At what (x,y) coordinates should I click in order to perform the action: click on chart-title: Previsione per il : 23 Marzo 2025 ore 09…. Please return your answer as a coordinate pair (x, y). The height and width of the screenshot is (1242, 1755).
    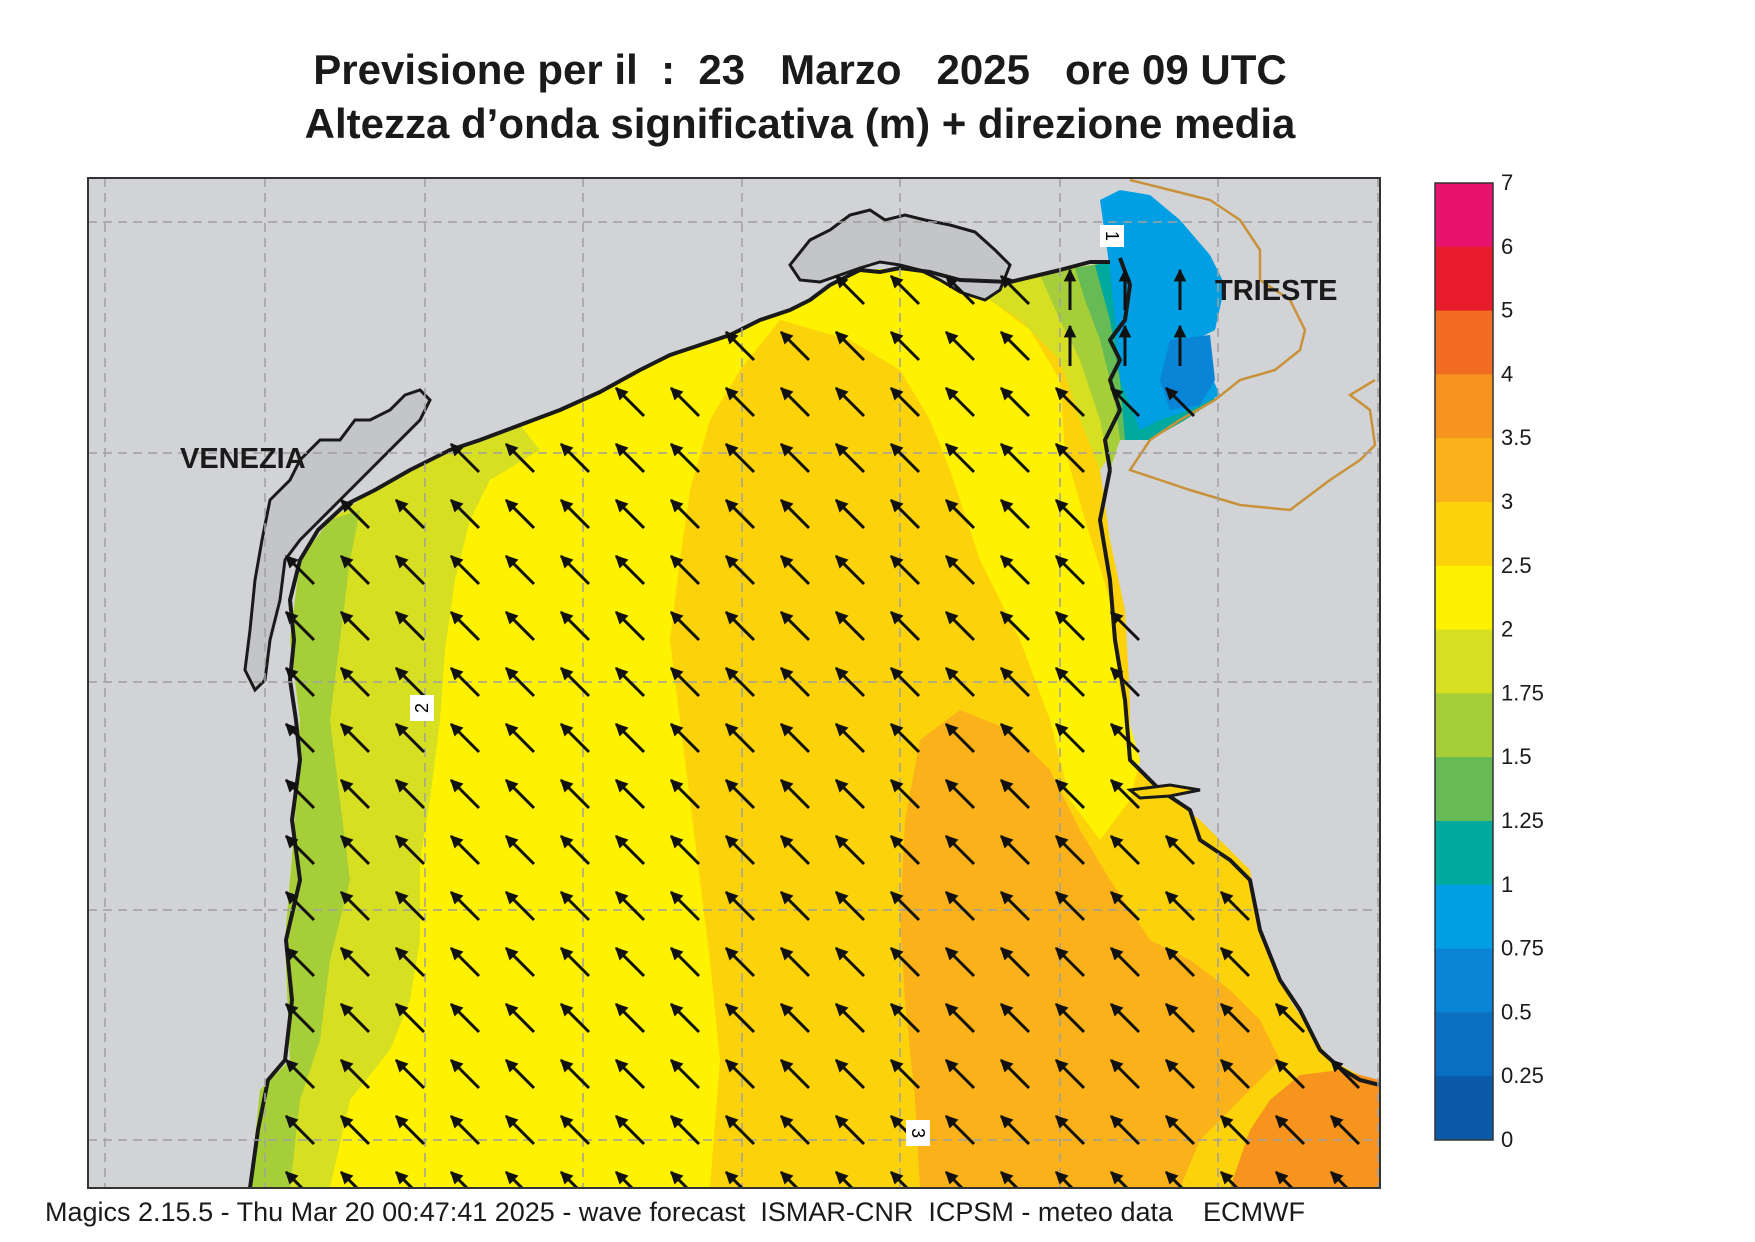
    Looking at the image, I should click on (800, 69).